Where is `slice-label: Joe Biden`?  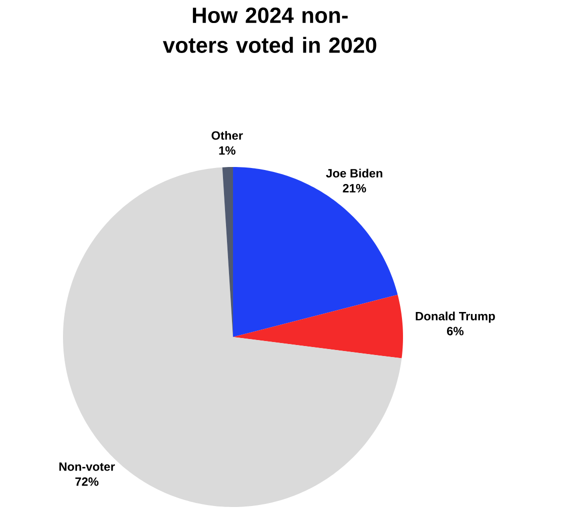 slice-label: Joe Biden is located at coordinates (354, 173).